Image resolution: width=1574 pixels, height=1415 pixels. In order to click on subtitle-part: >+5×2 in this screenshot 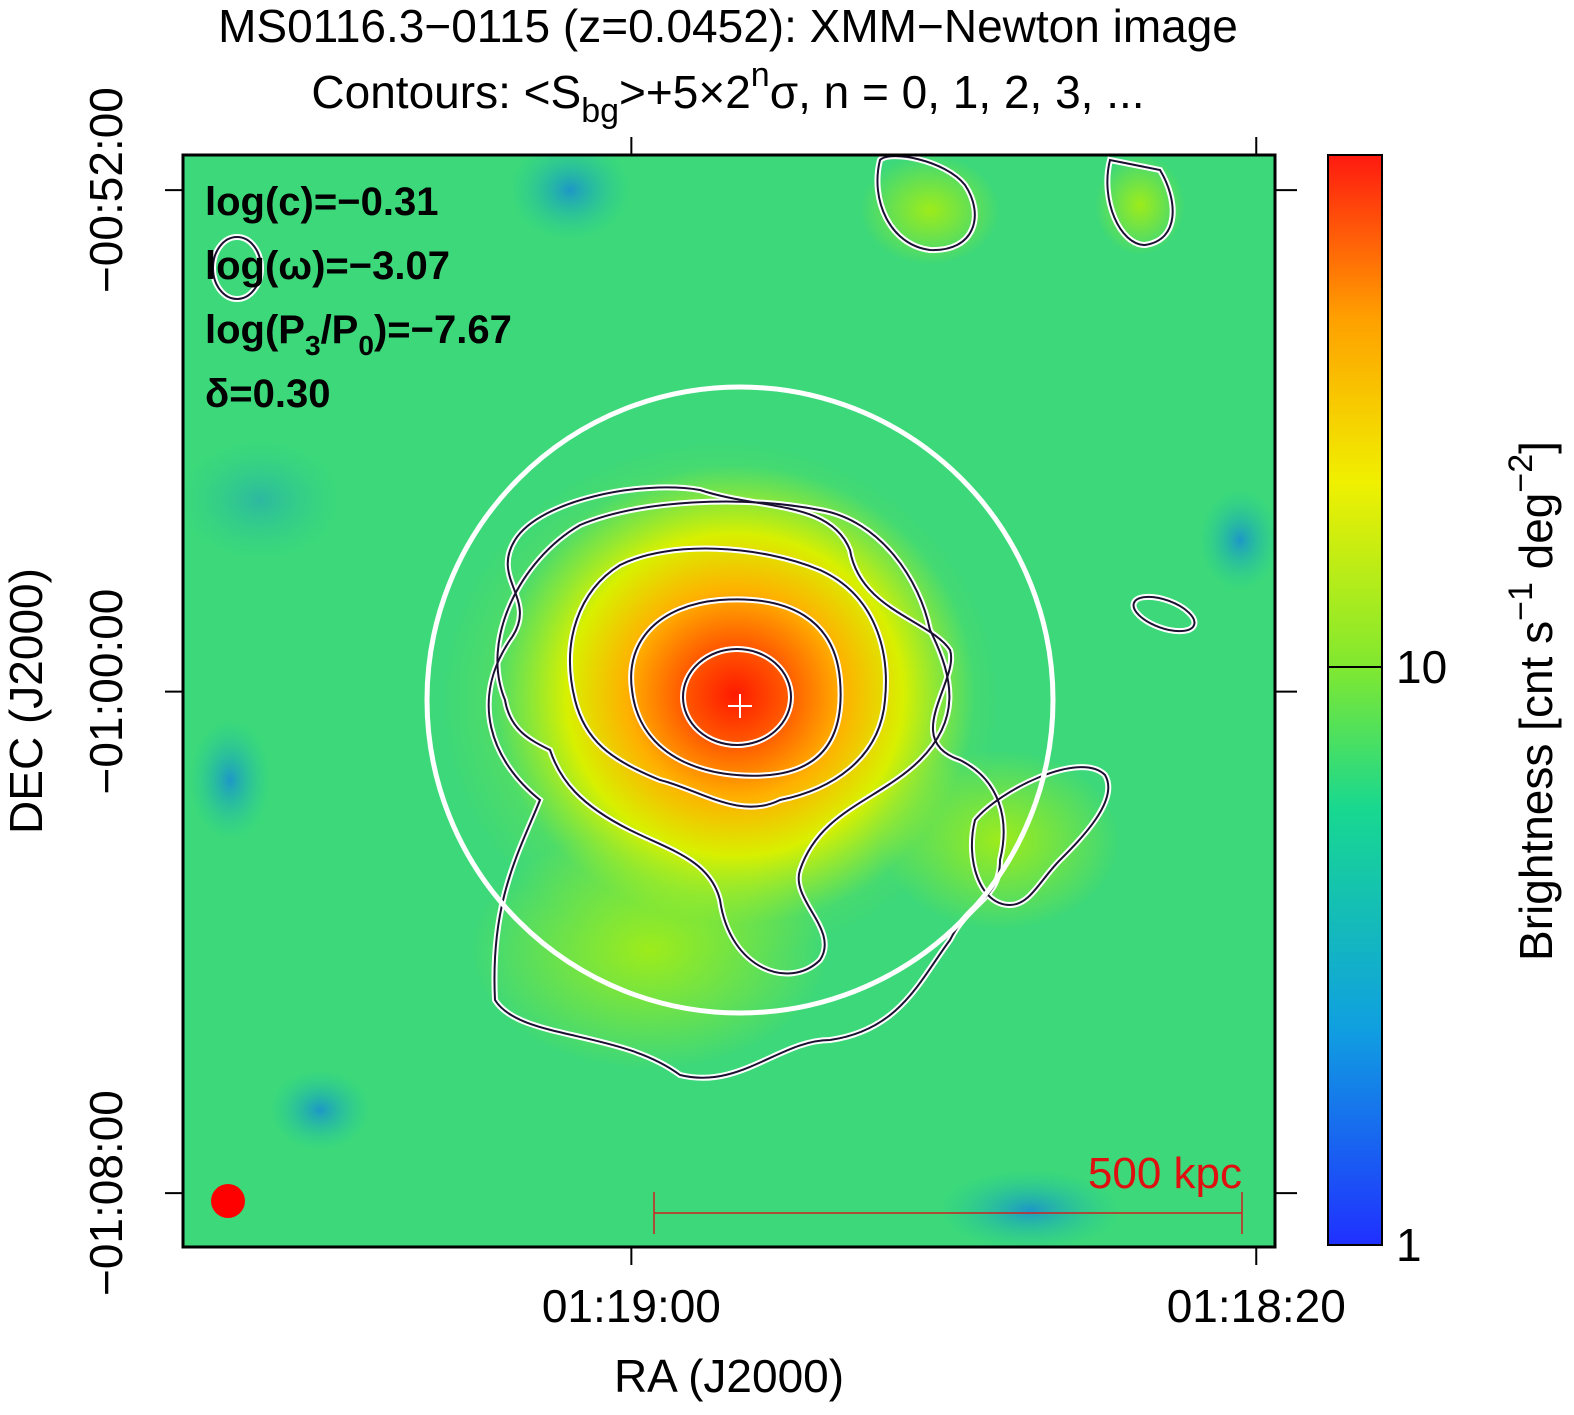, I will do `click(685, 92)`.